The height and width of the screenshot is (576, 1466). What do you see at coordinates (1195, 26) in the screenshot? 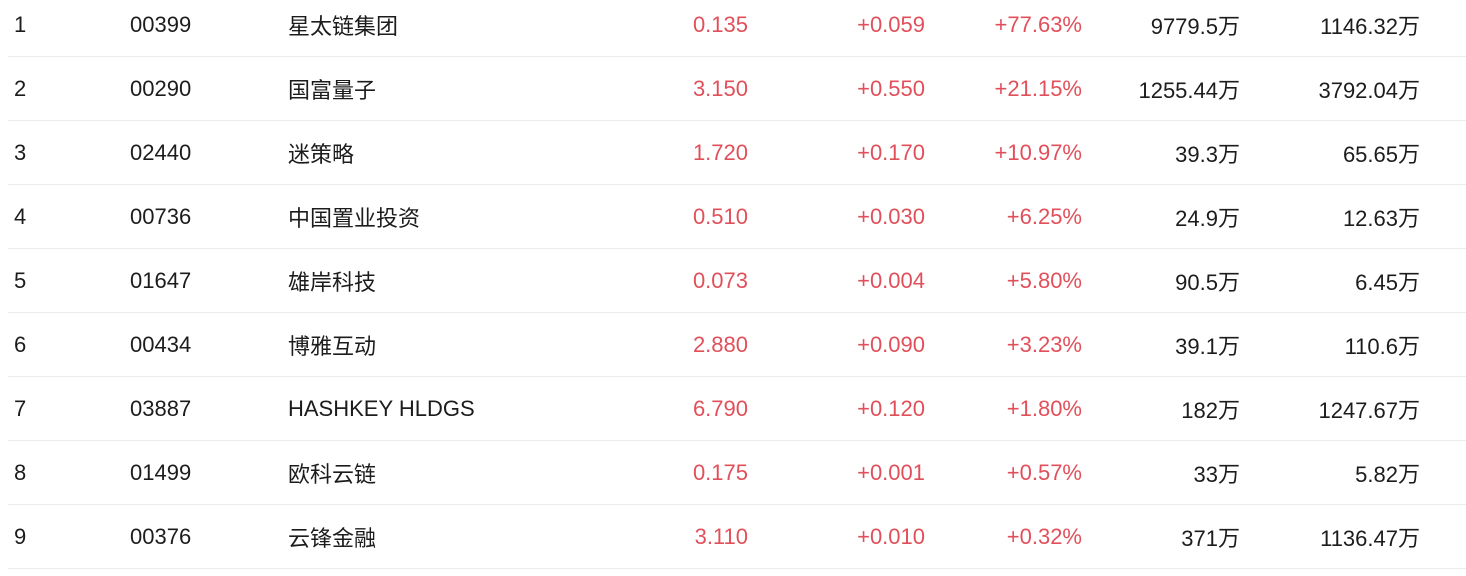
I see `volume-cell: 9779.5万` at bounding box center [1195, 26].